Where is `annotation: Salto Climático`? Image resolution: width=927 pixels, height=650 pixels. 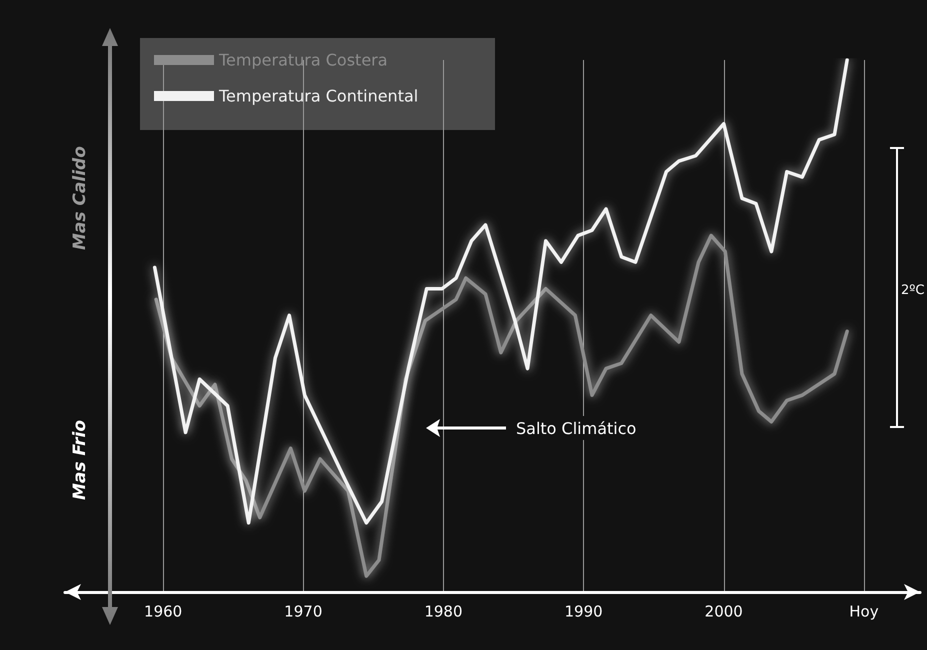
annotation: Salto Climático is located at coordinates (576, 428).